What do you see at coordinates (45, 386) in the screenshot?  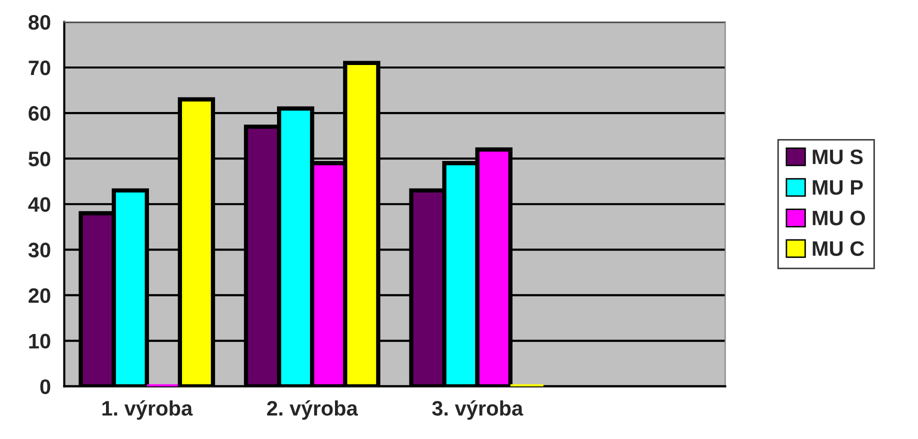 I see `y-tick-label: 0` at bounding box center [45, 386].